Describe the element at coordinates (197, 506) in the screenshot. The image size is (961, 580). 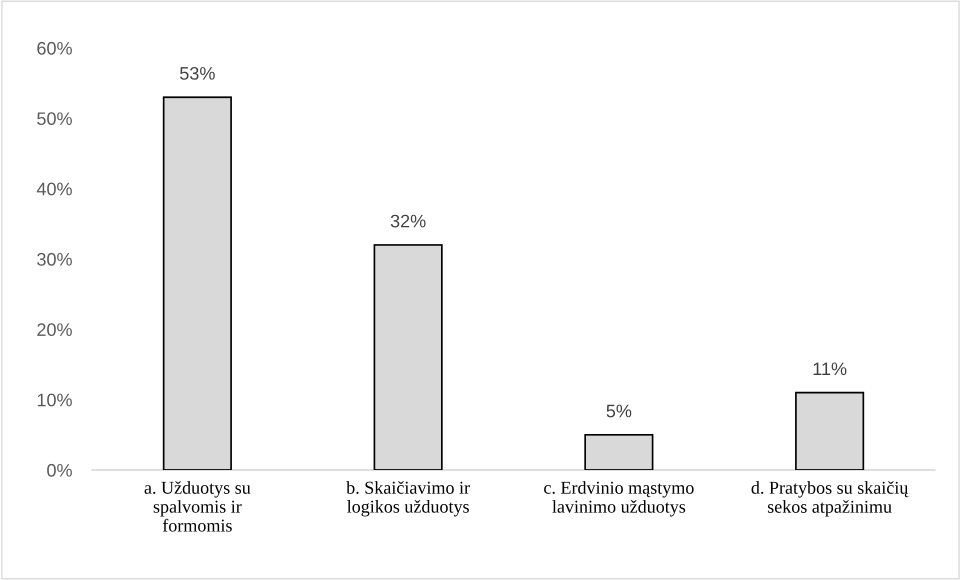
I see `x-tick-label: a. Užduotys su spalvomis ir formomis` at that location.